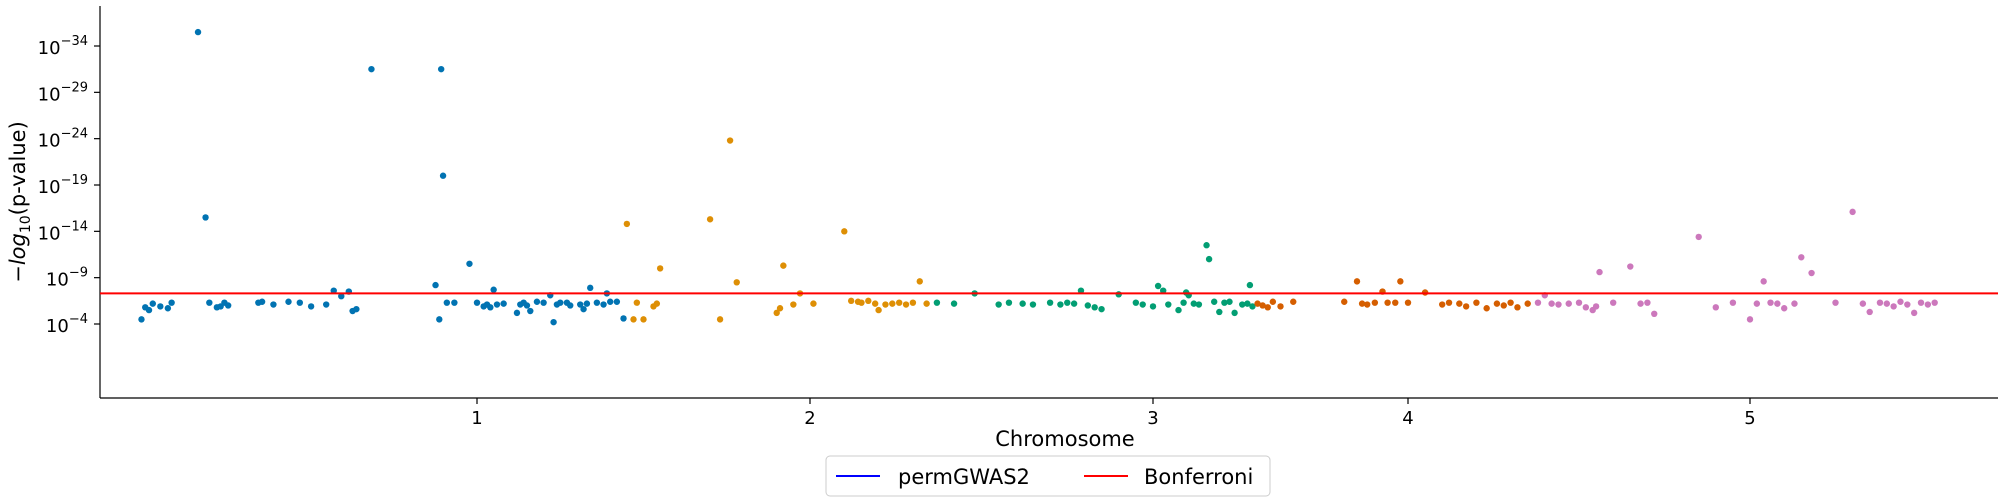  What do you see at coordinates (69, 185) in the screenshot?
I see `y-axis-ticks: 10−34 10−29 10−24 10−19 10−14 10−9 10−4` at bounding box center [69, 185].